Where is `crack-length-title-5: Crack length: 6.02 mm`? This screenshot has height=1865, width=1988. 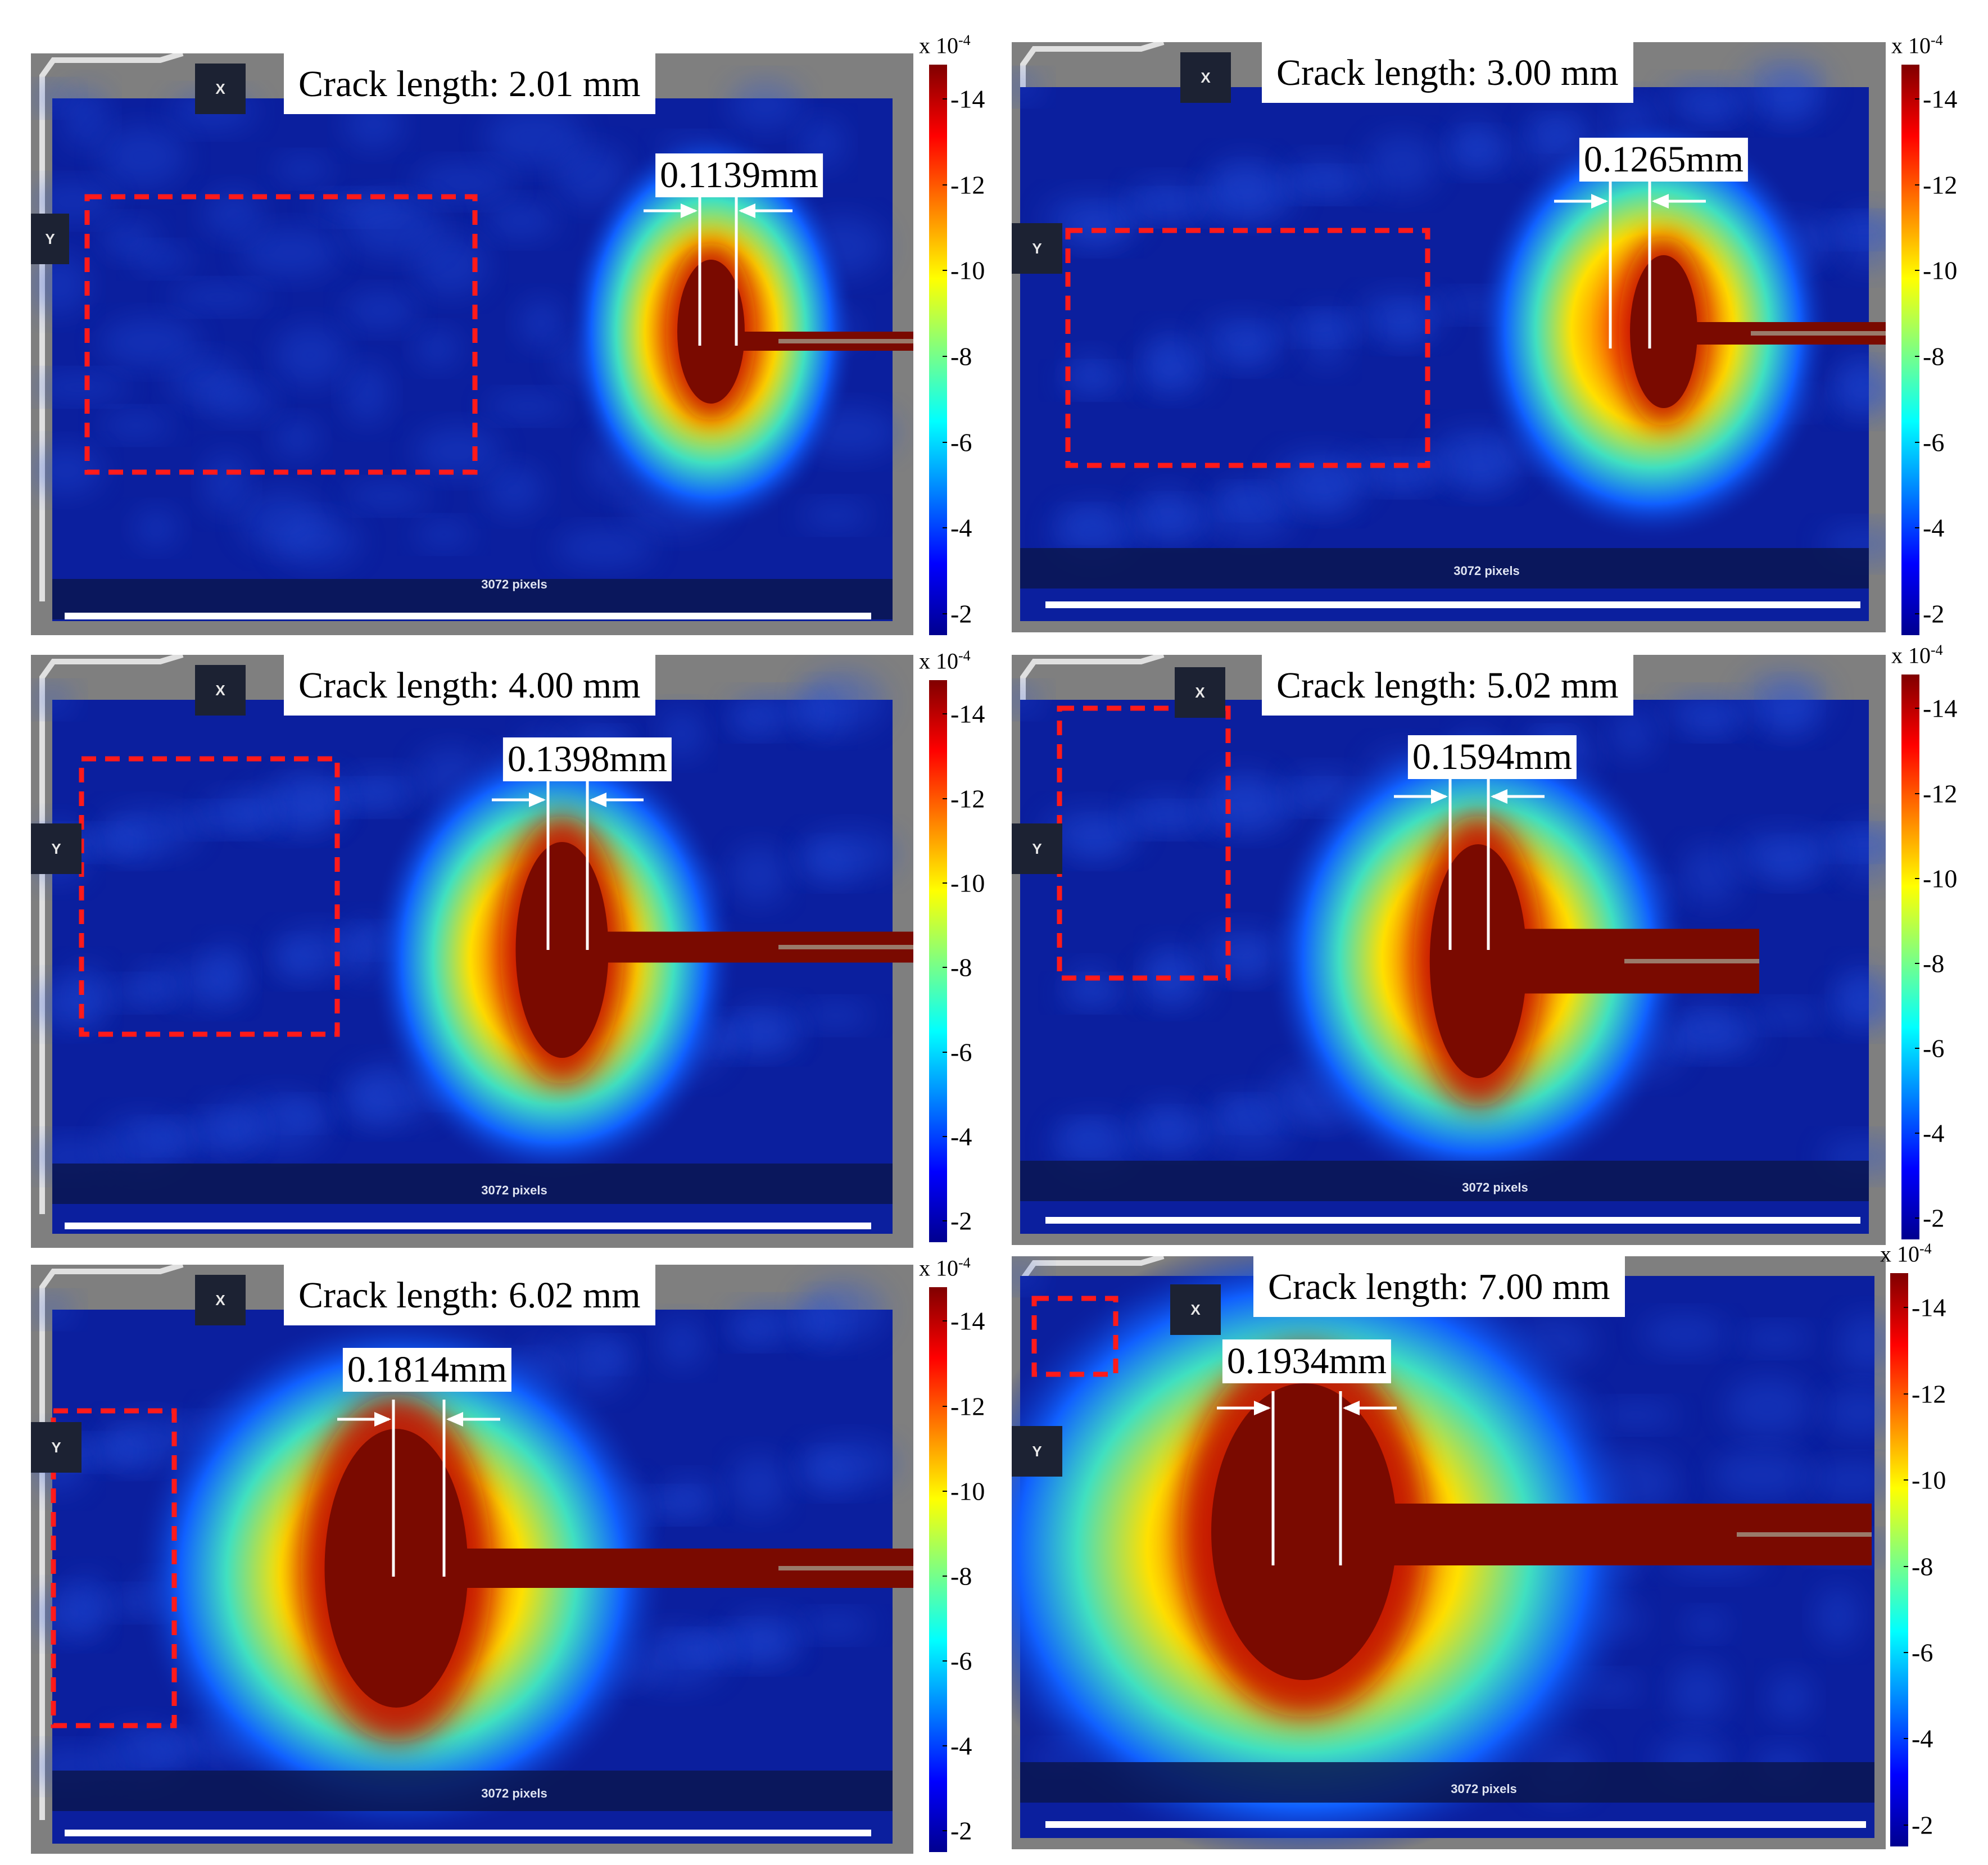 crack-length-title-5: Crack length: 6.02 mm is located at coordinates (469, 1295).